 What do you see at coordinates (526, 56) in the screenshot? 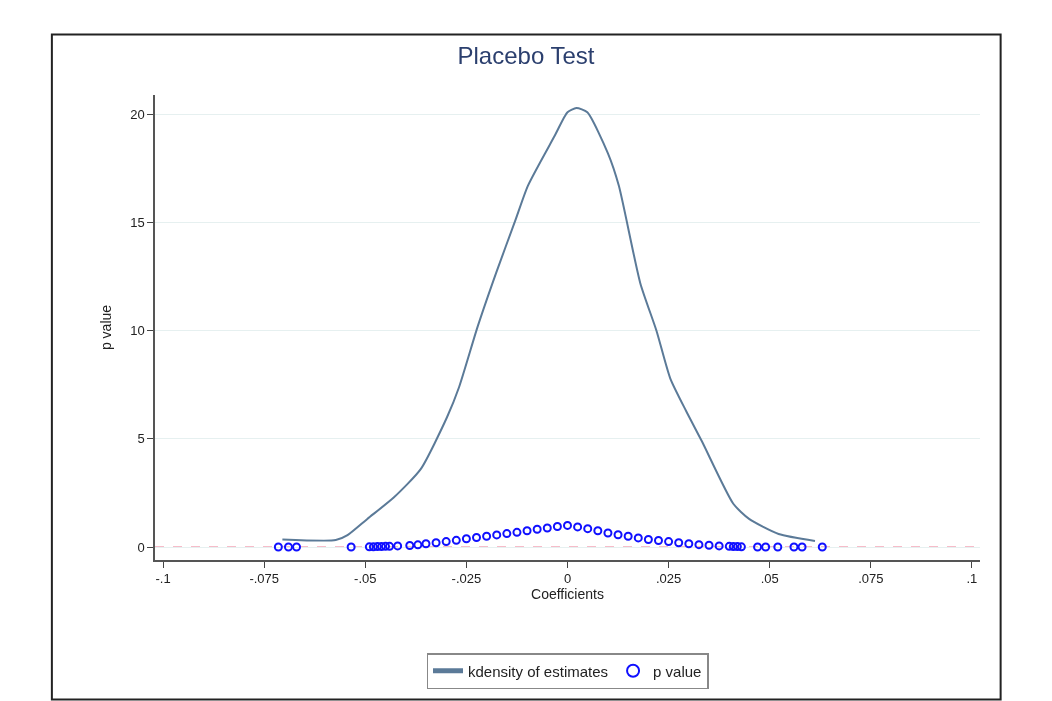
I see `chart-title: Placebo Test` at bounding box center [526, 56].